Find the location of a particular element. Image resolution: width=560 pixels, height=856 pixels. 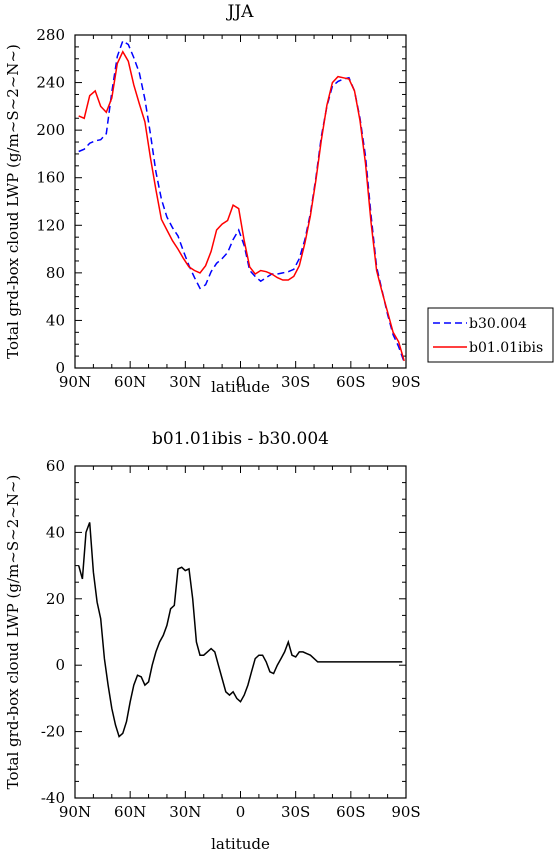

y-tick-label: -20 is located at coordinates (53, 732).